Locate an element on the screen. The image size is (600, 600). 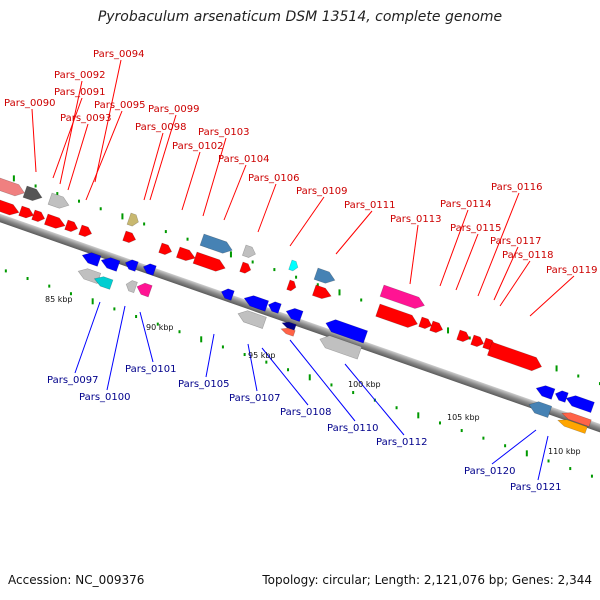
top-gene-label: Pars_0119 is located at coordinates (571, 270).